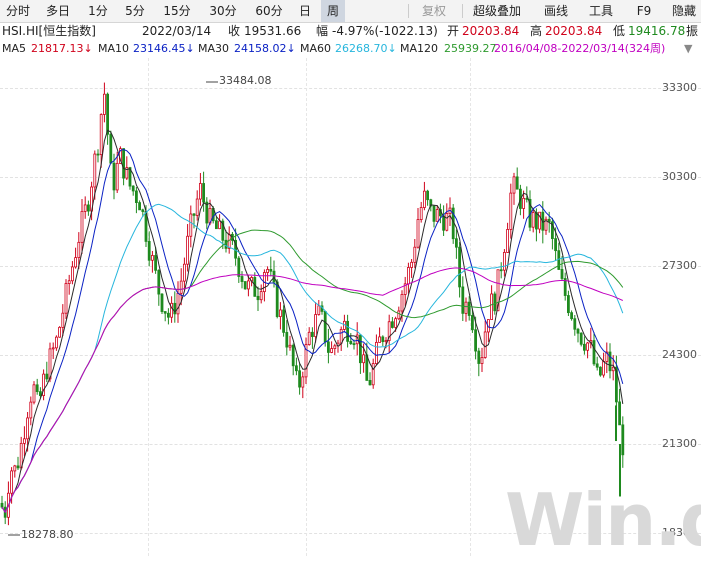 The width and height of the screenshot is (701, 562). What do you see at coordinates (644, 11) in the screenshot?
I see `f9-button: F9` at bounding box center [644, 11].